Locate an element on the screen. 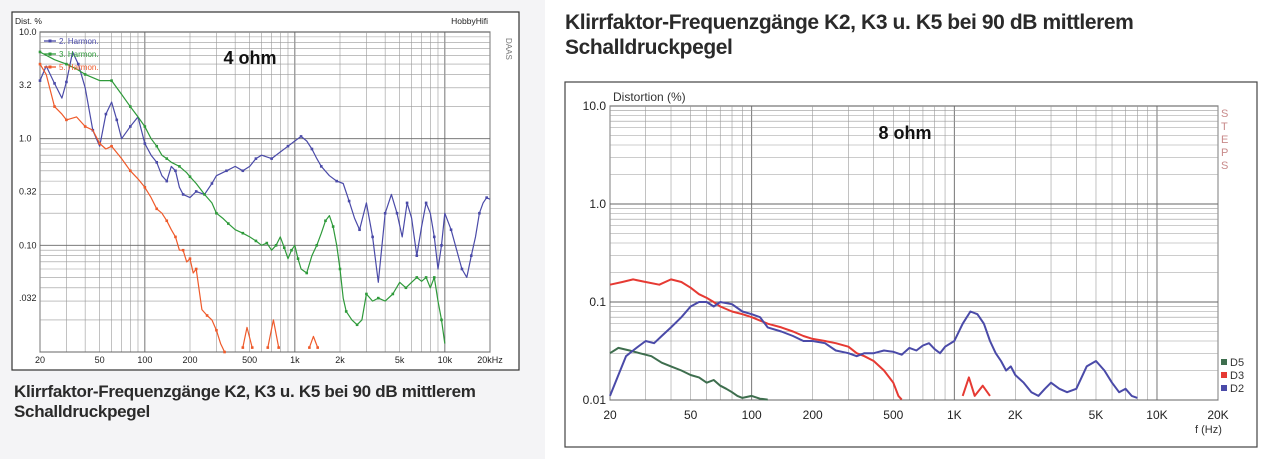 The image size is (1280, 459). left-y-axis-label: Dist. % is located at coordinates (28, 21).